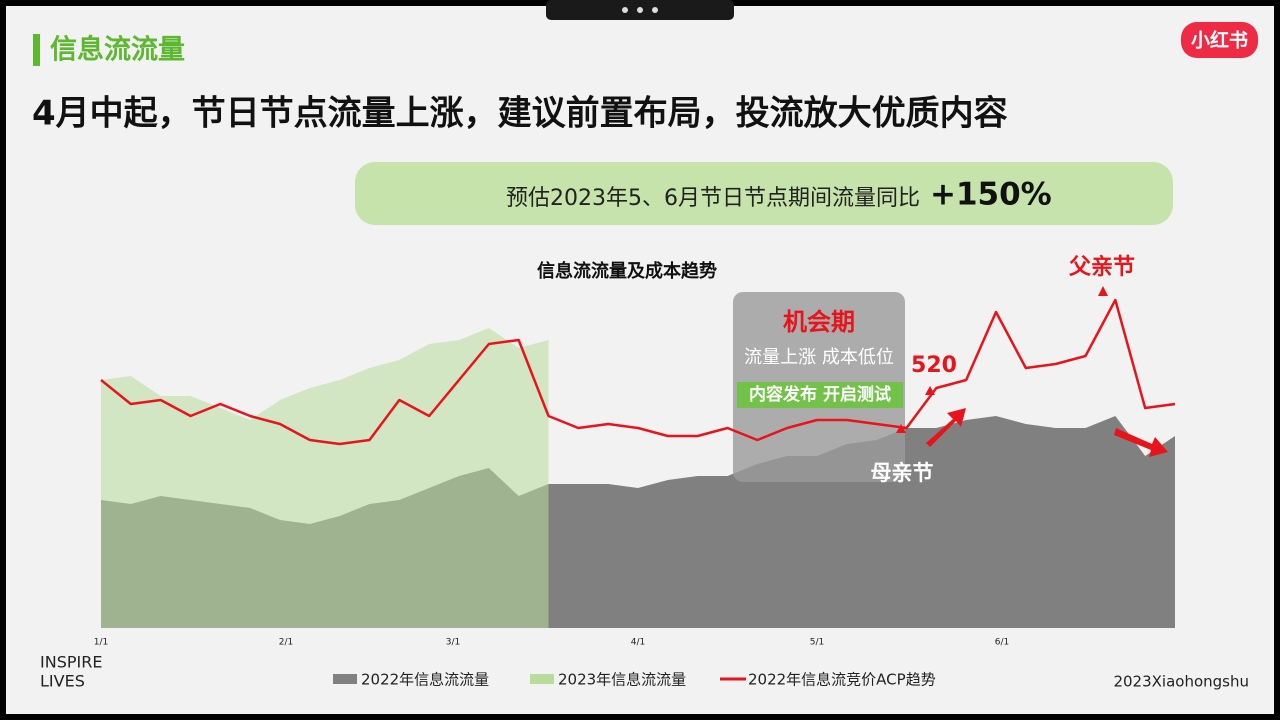 The height and width of the screenshot is (720, 1280). Describe the element at coordinates (713, 198) in the screenshot. I see `banner-text: 预估2023年5、6月节日节点期间流量同比` at that location.